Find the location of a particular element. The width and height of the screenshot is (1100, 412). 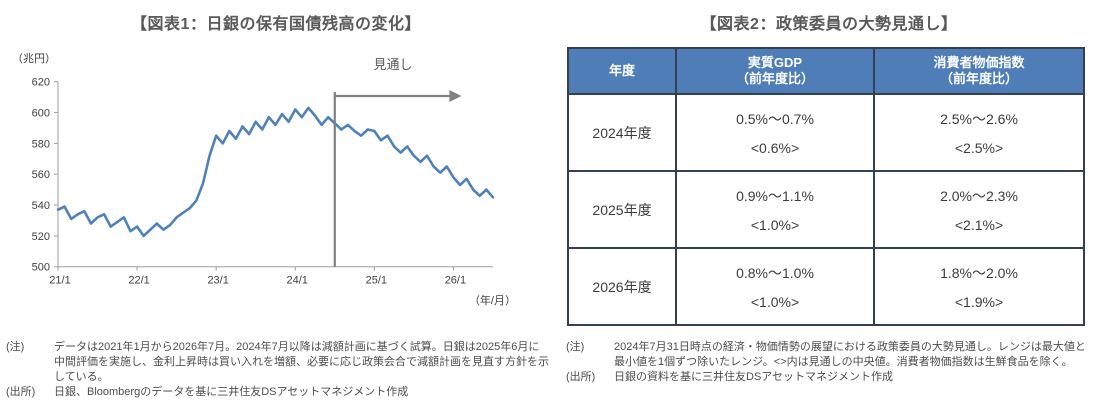

forecast-median: <1.9%> is located at coordinates (979, 302).